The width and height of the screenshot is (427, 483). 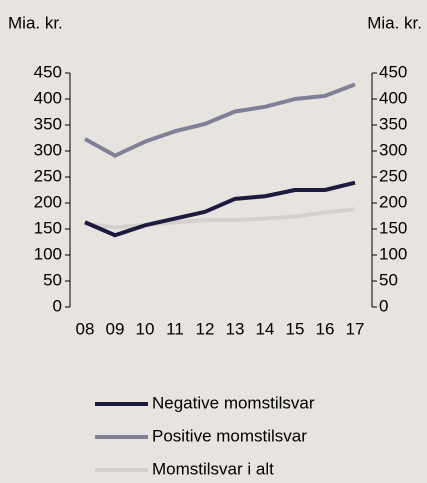 What do you see at coordinates (393, 149) in the screenshot?
I see `y2-tick-label: 300` at bounding box center [393, 149].